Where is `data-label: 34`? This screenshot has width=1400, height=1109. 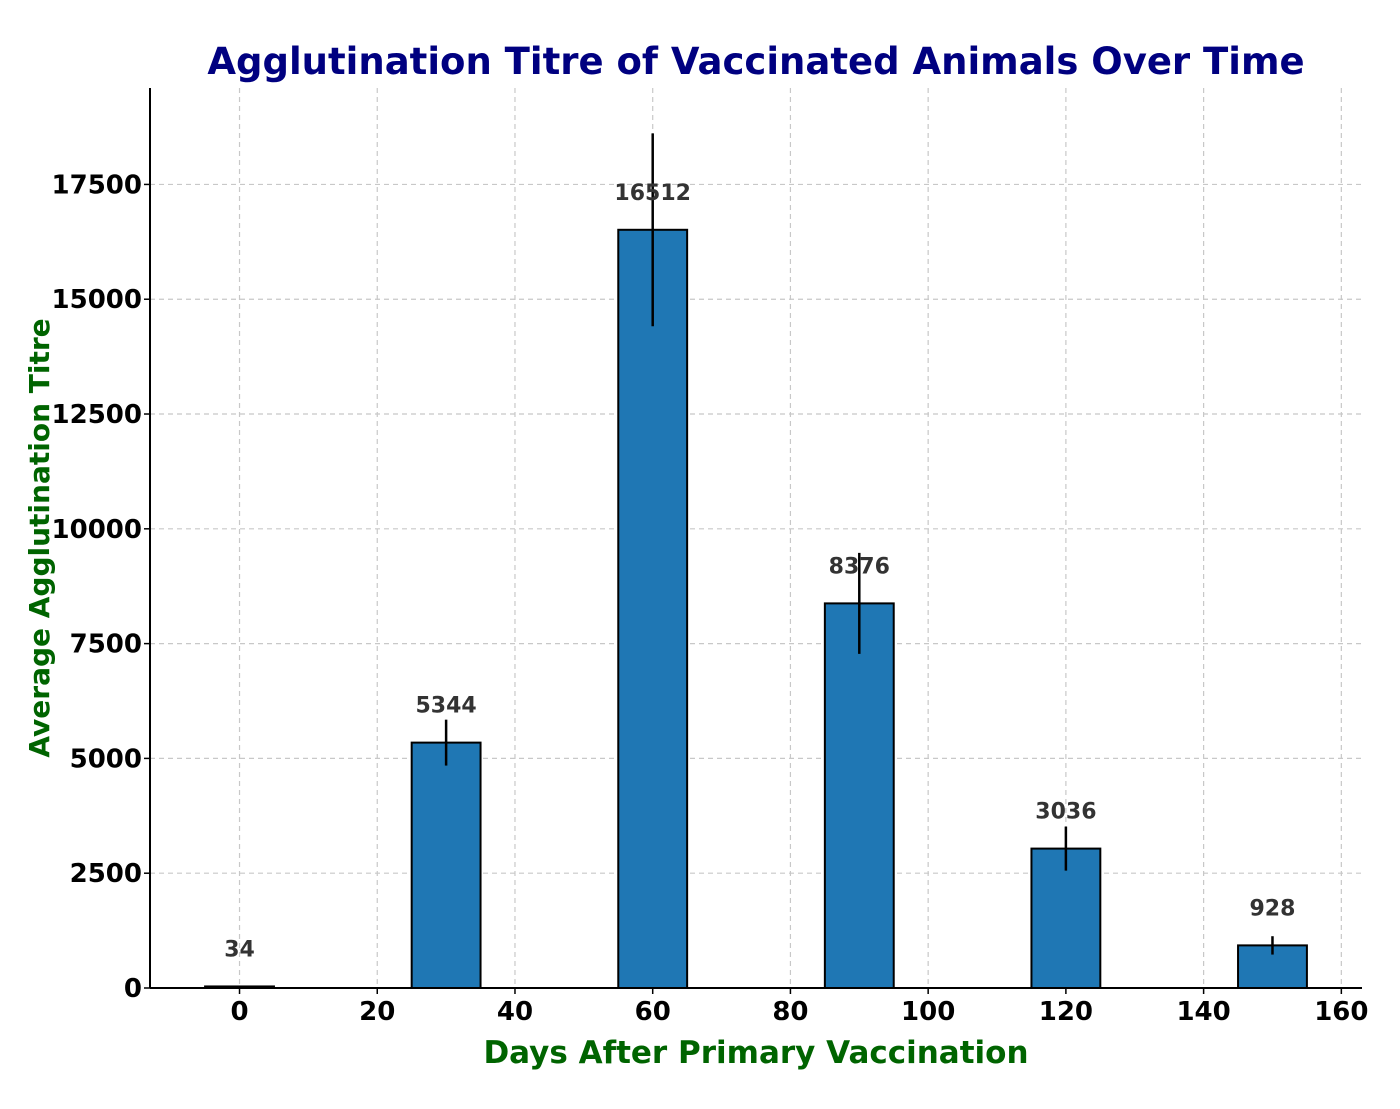 data-label: 34 is located at coordinates (239, 949).